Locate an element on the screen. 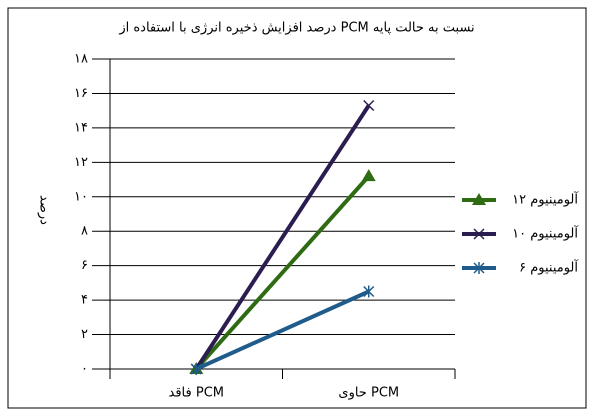  legend-label: آلومینیوم ۱۰ is located at coordinates (545, 233).